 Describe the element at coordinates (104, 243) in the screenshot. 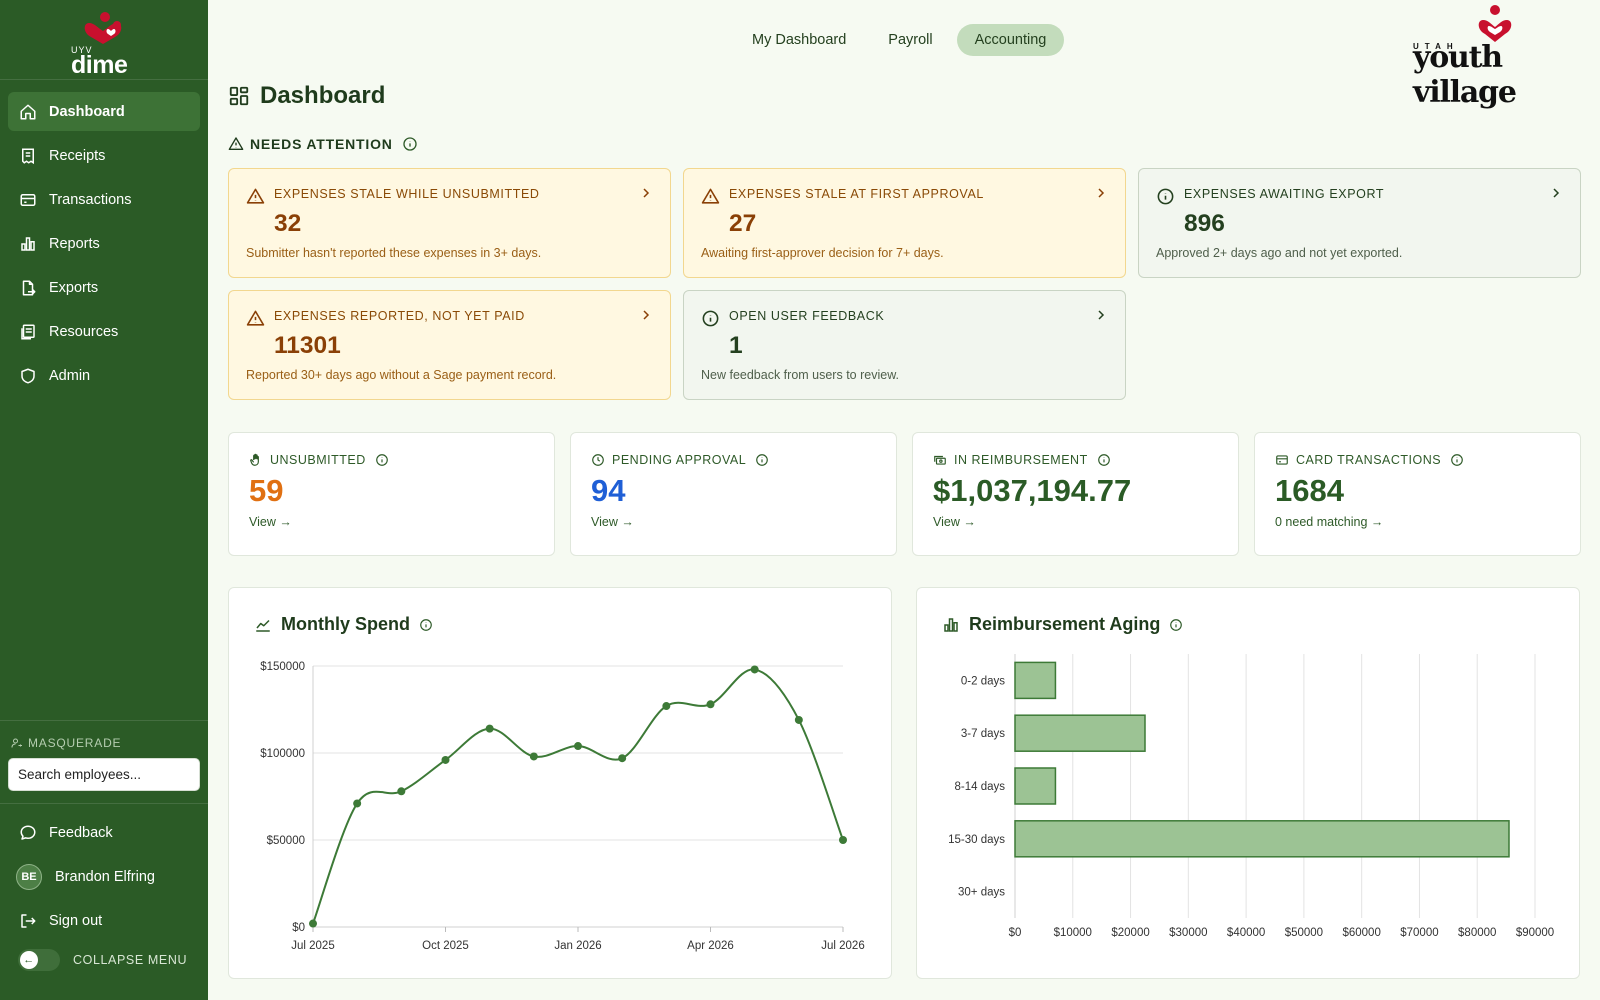

I see `sidebar-item-reports: Reports` at that location.